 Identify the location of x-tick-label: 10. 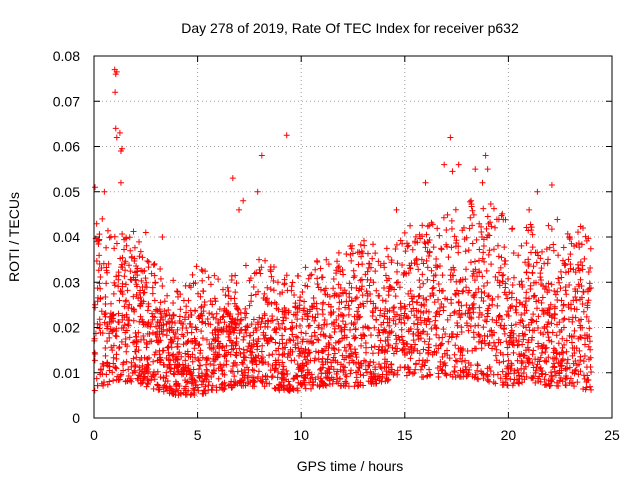
(301, 435).